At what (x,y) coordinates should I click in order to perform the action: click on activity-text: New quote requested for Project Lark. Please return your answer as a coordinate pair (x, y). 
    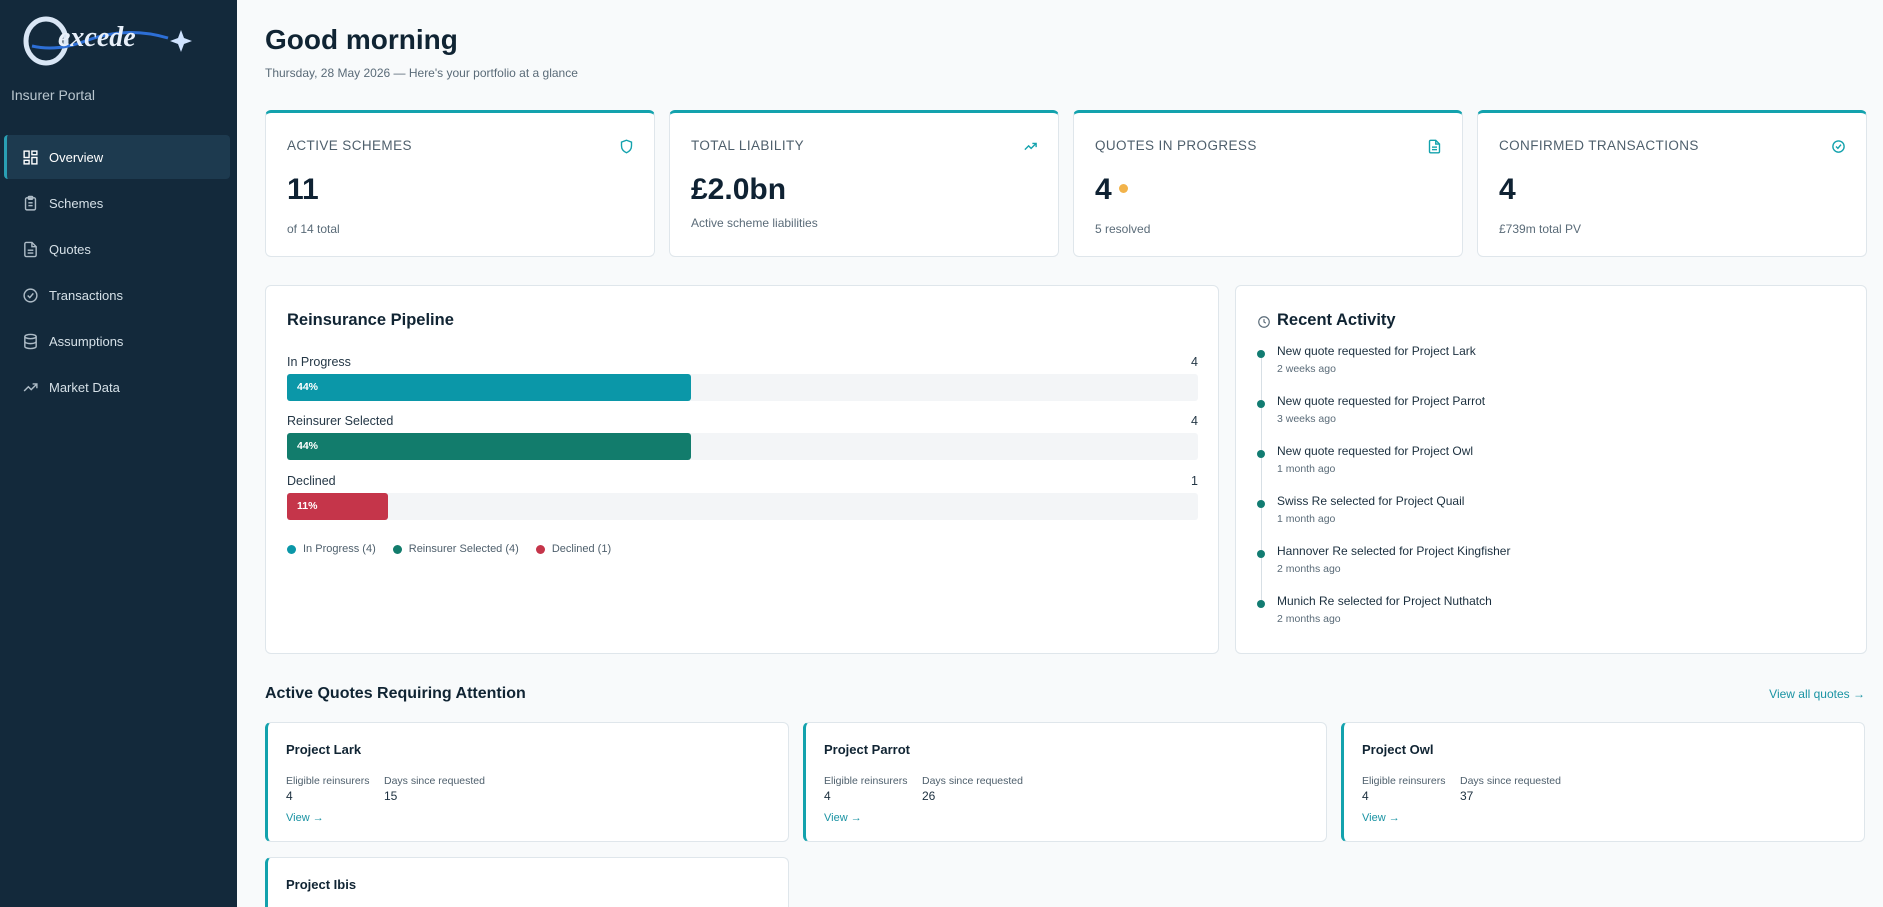
    Looking at the image, I should click on (1376, 351).